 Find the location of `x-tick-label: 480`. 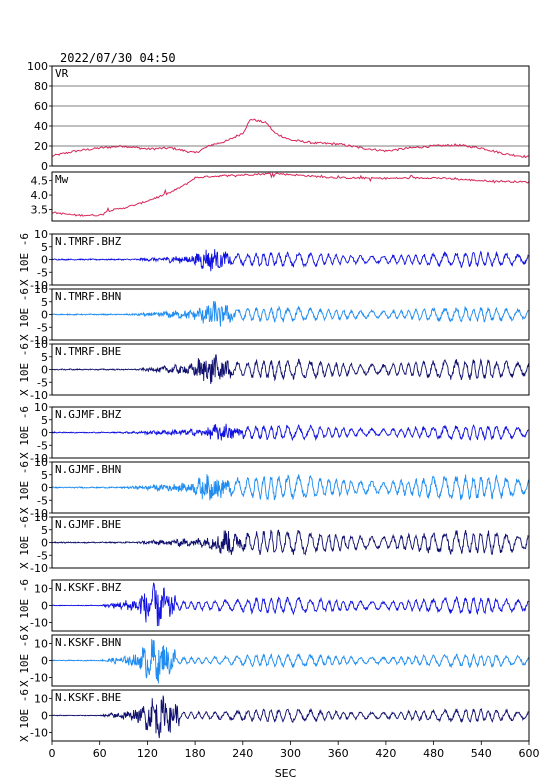

x-tick-label: 480 is located at coordinates (433, 753).